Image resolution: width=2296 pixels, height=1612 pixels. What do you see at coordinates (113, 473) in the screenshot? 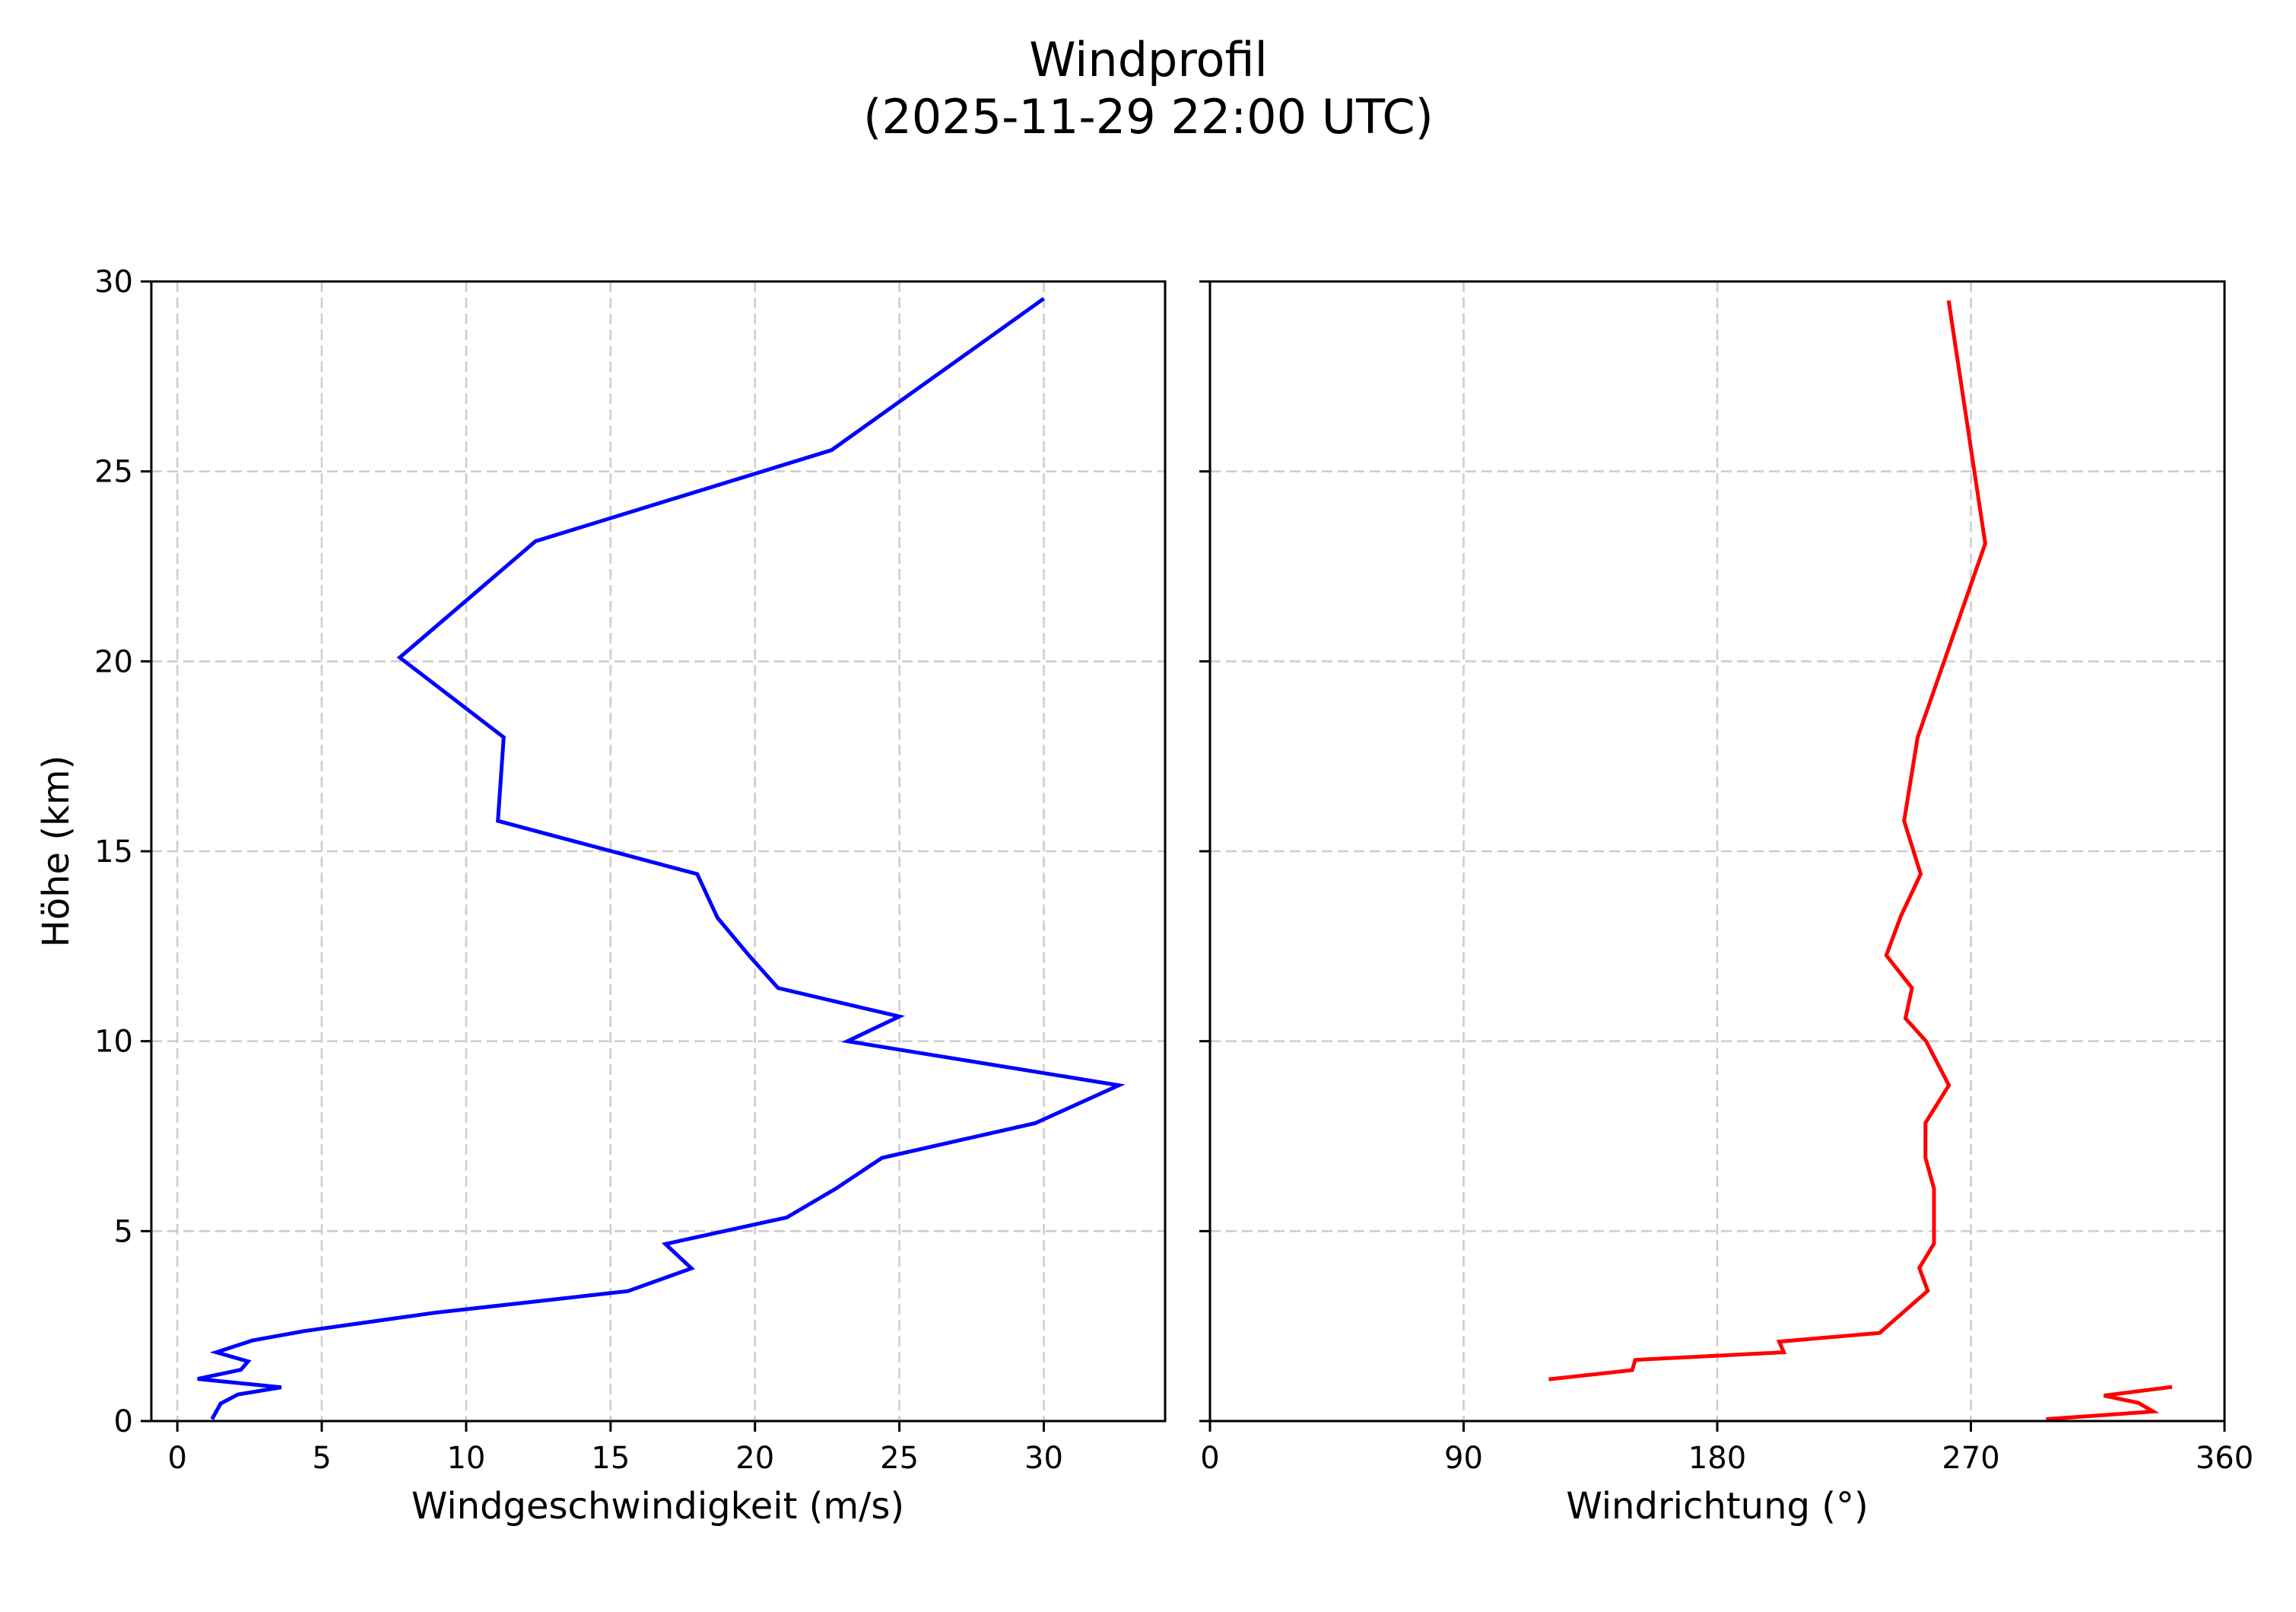
I see `speed-ytick-label: 25` at bounding box center [113, 473].